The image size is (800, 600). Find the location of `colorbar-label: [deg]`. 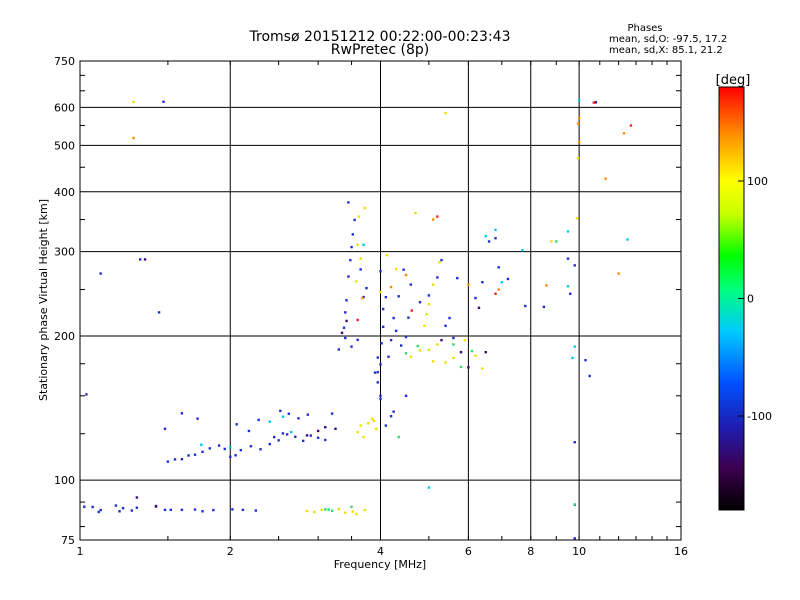

colorbar-label: [deg] is located at coordinates (733, 80).